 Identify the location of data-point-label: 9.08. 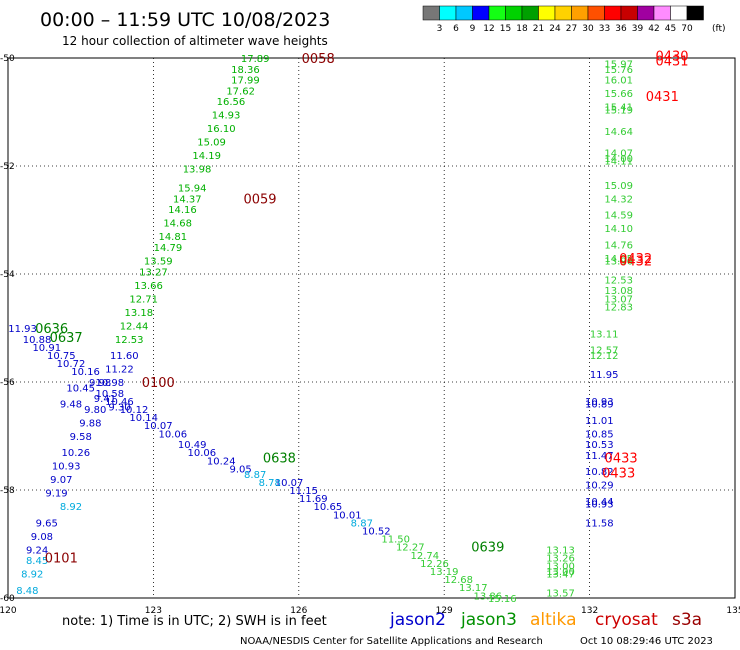
(42, 537).